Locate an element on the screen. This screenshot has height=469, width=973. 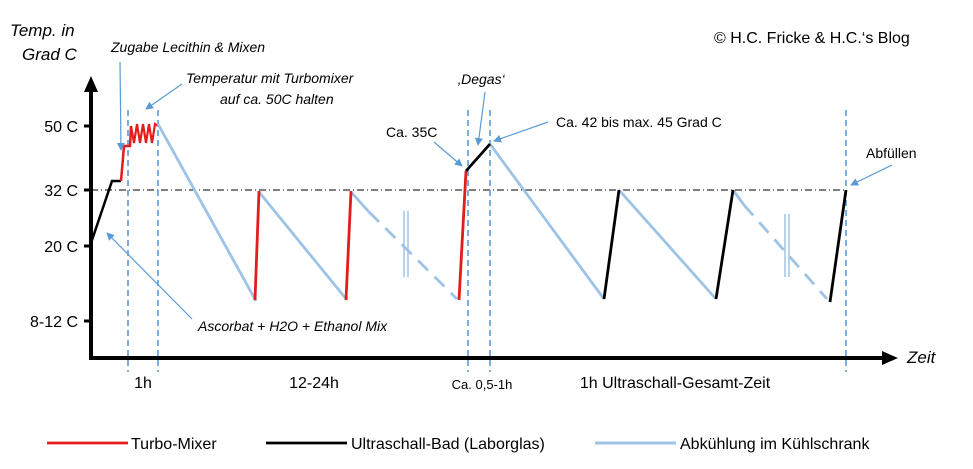
phase-label-0-5-1h: Ca. 0,5-1h is located at coordinates (482, 384).